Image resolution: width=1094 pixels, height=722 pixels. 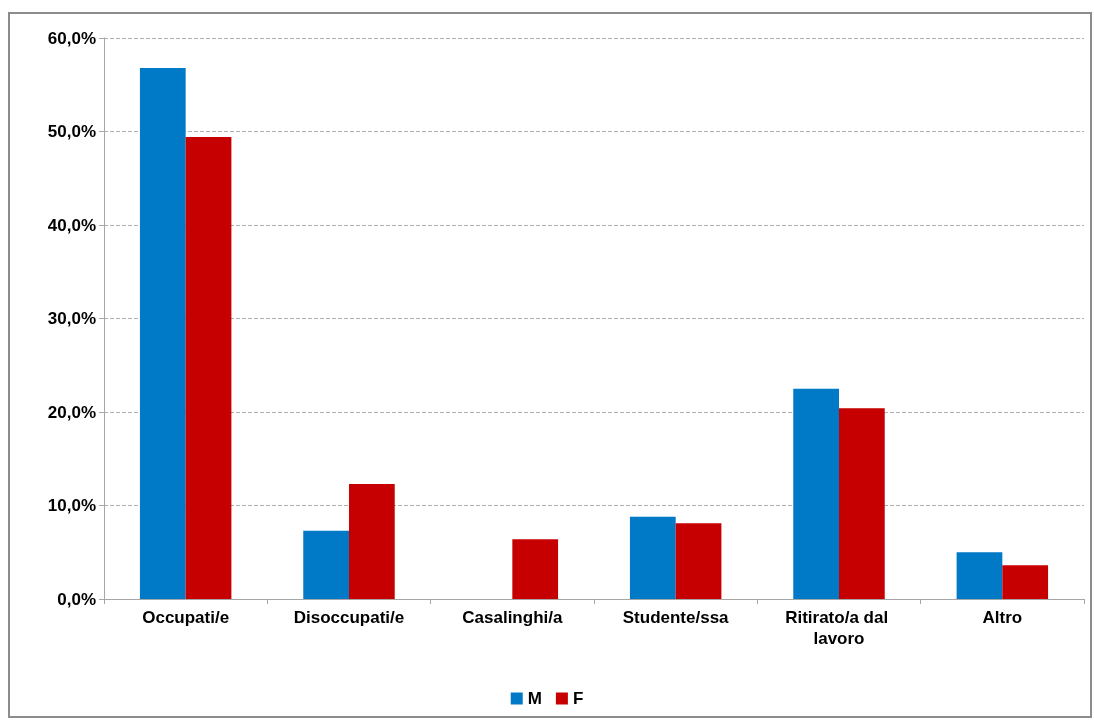 What do you see at coordinates (349, 617) in the screenshot?
I see `x-tick-label: Disoccupati/e` at bounding box center [349, 617].